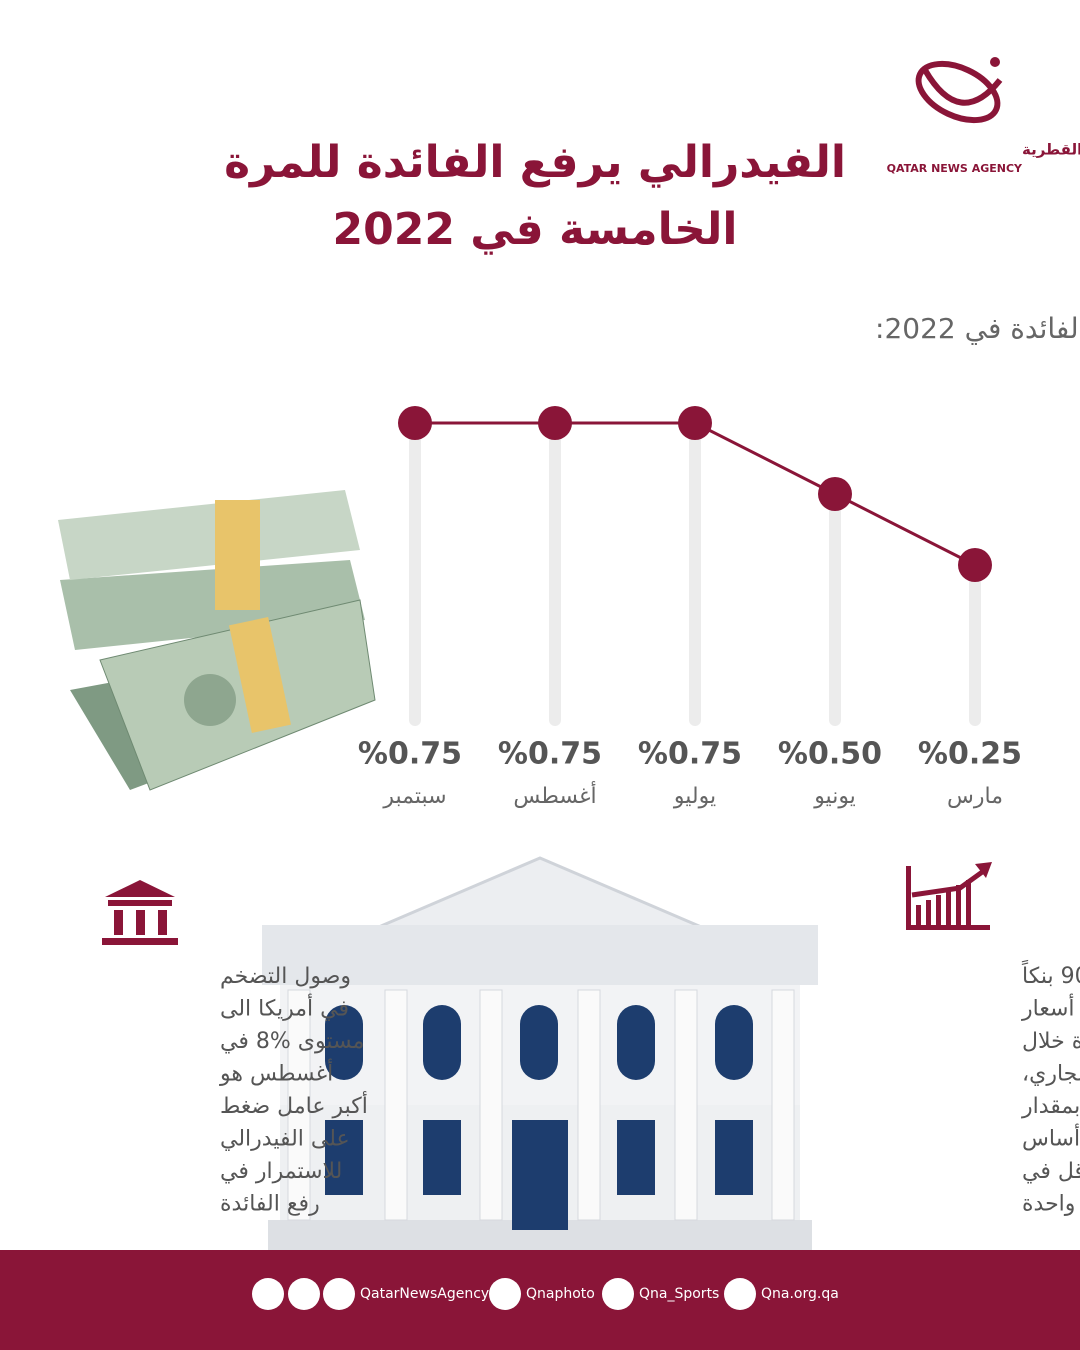 The width and height of the screenshot is (1080, 1350). Describe the element at coordinates (1051, 1170) in the screenshot. I see `note-line: على الأقل في` at that location.